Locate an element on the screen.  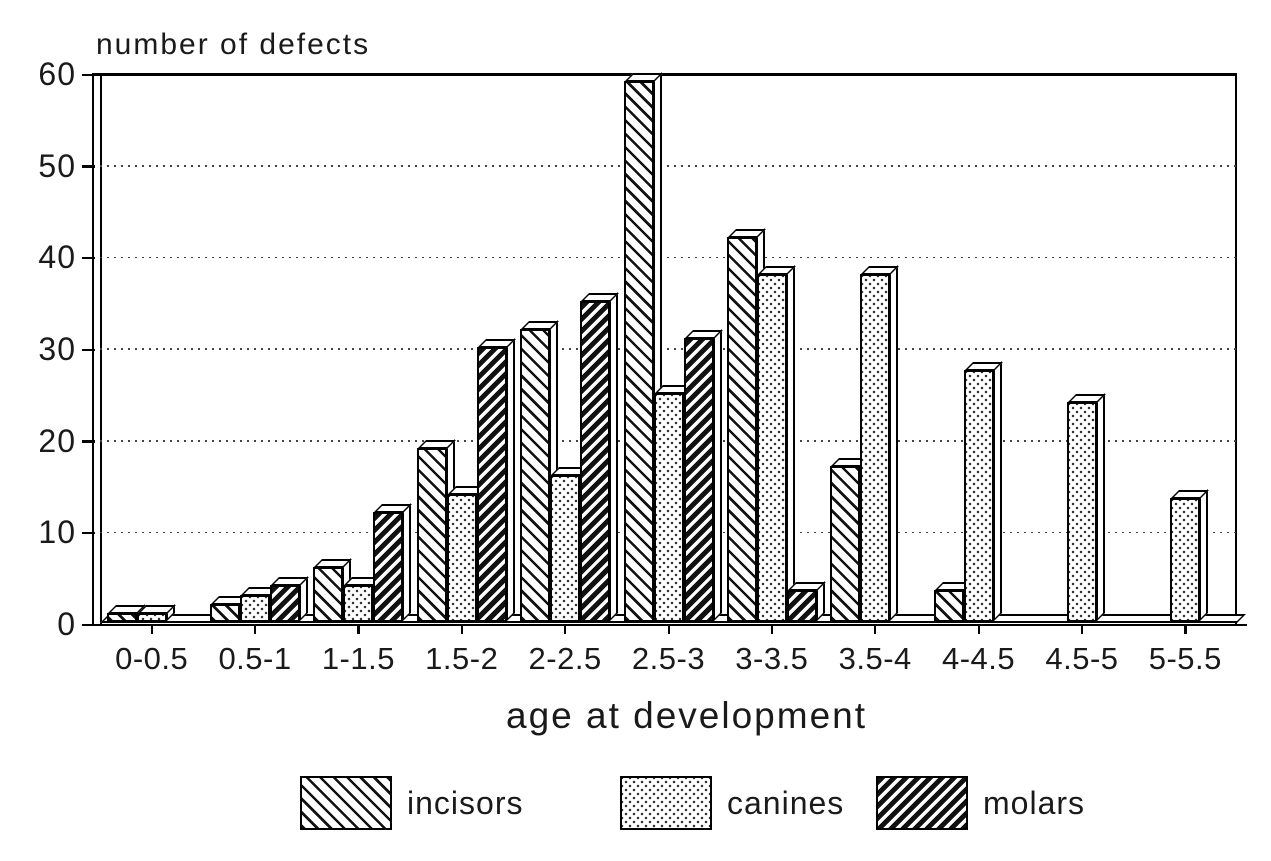
bar-incisors-4-4.5 is located at coordinates (948, 605).